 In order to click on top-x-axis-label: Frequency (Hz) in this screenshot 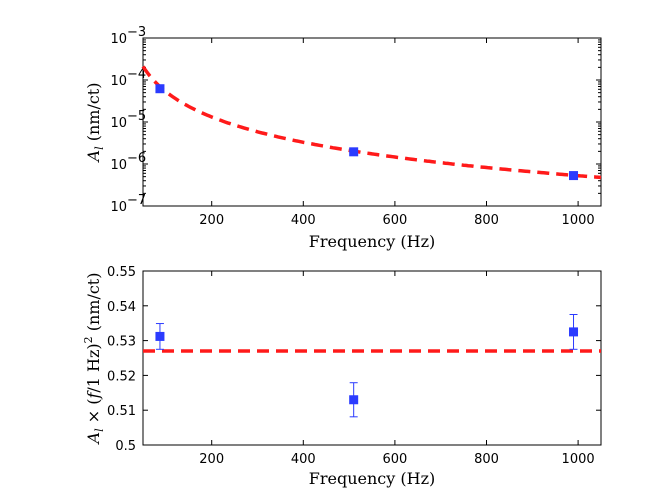, I will do `click(372, 241)`.